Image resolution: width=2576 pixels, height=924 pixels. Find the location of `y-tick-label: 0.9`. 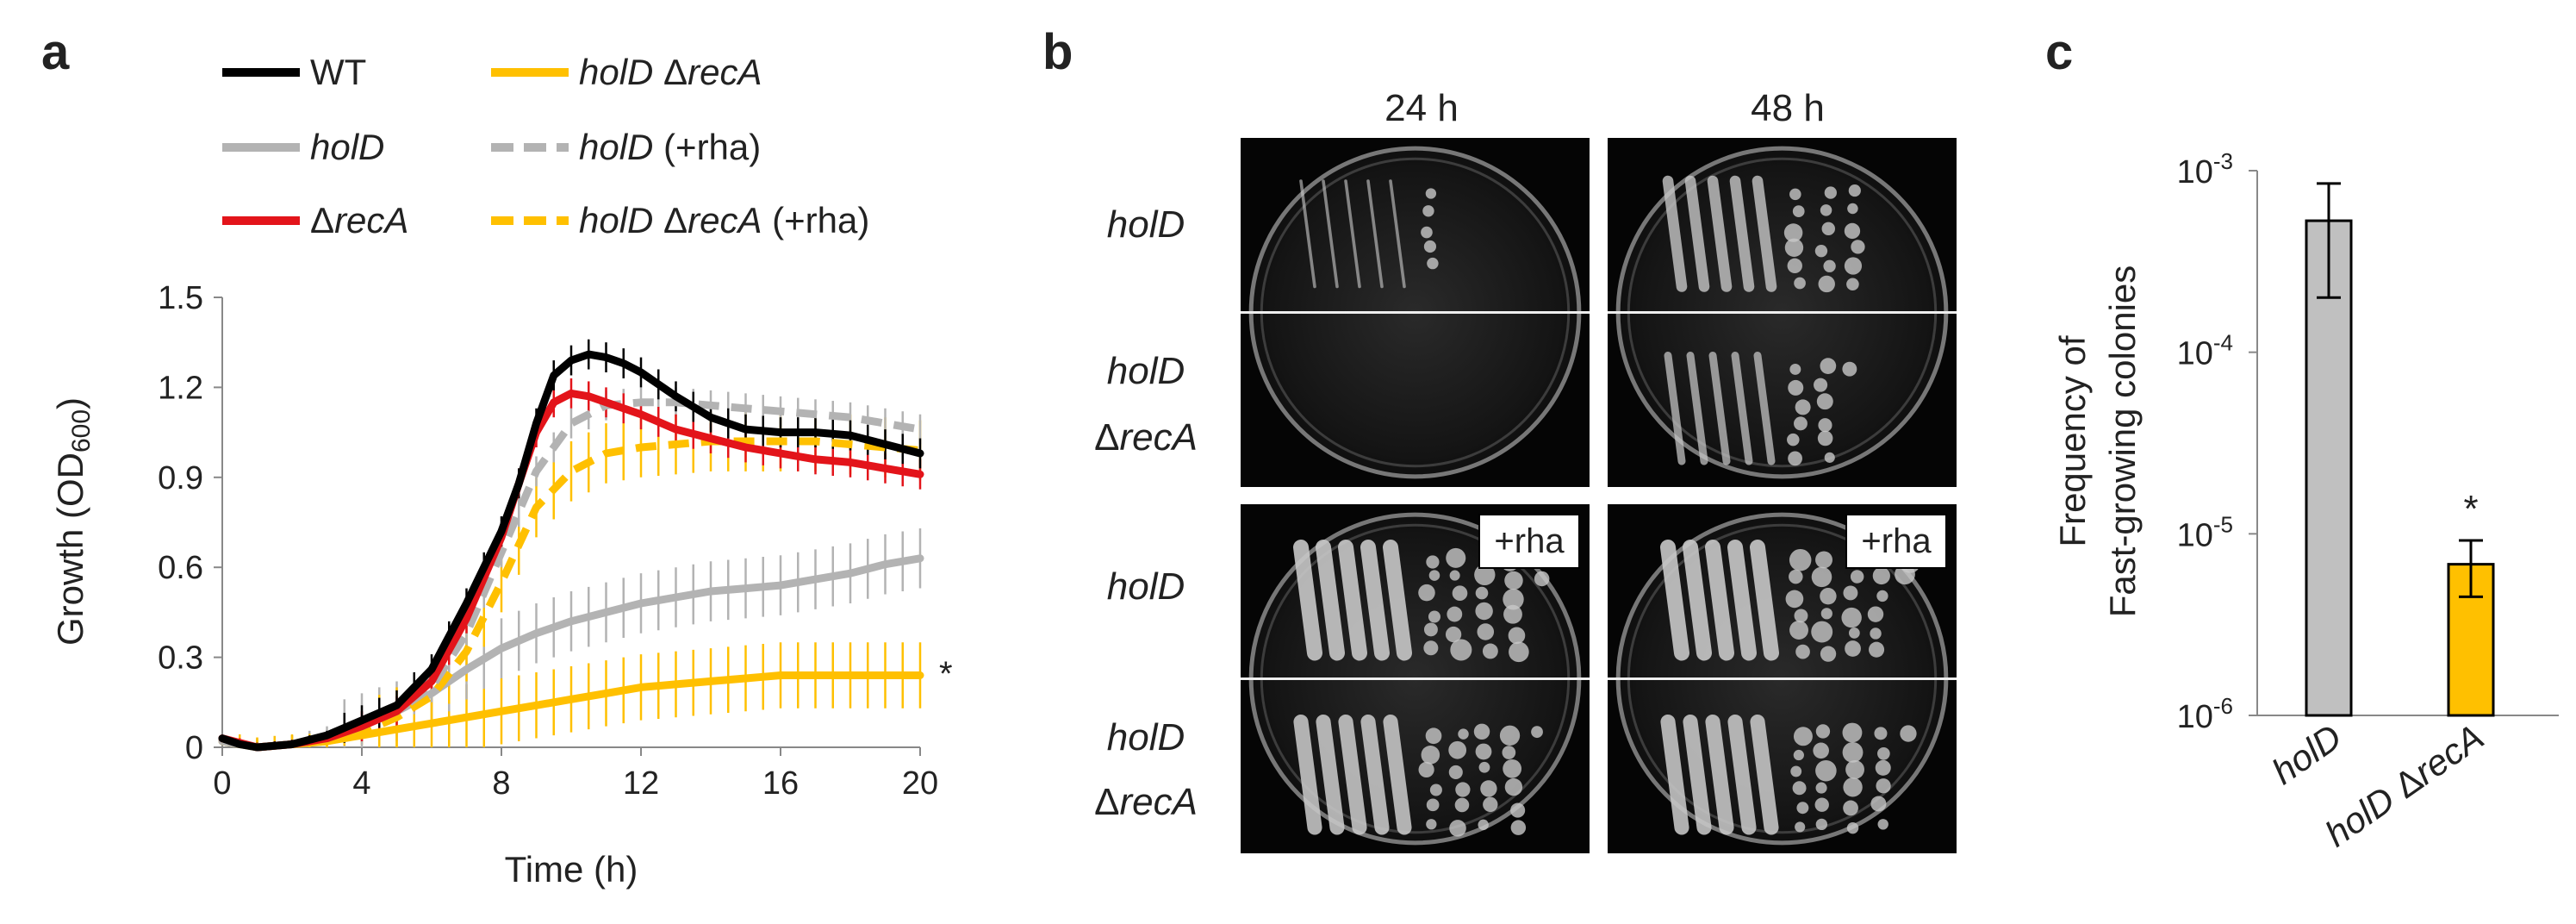

y-tick-label: 0.9 is located at coordinates (181, 478).